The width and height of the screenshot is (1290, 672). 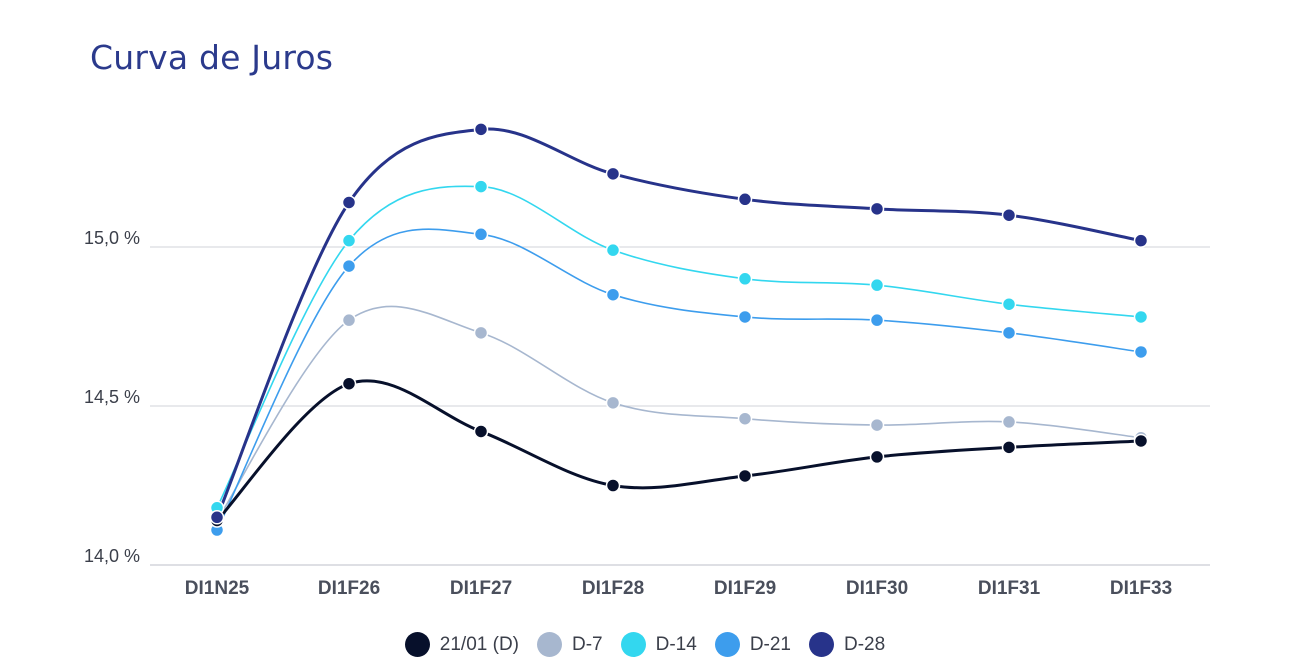 I want to click on legend-item: D-14, so click(x=658, y=644).